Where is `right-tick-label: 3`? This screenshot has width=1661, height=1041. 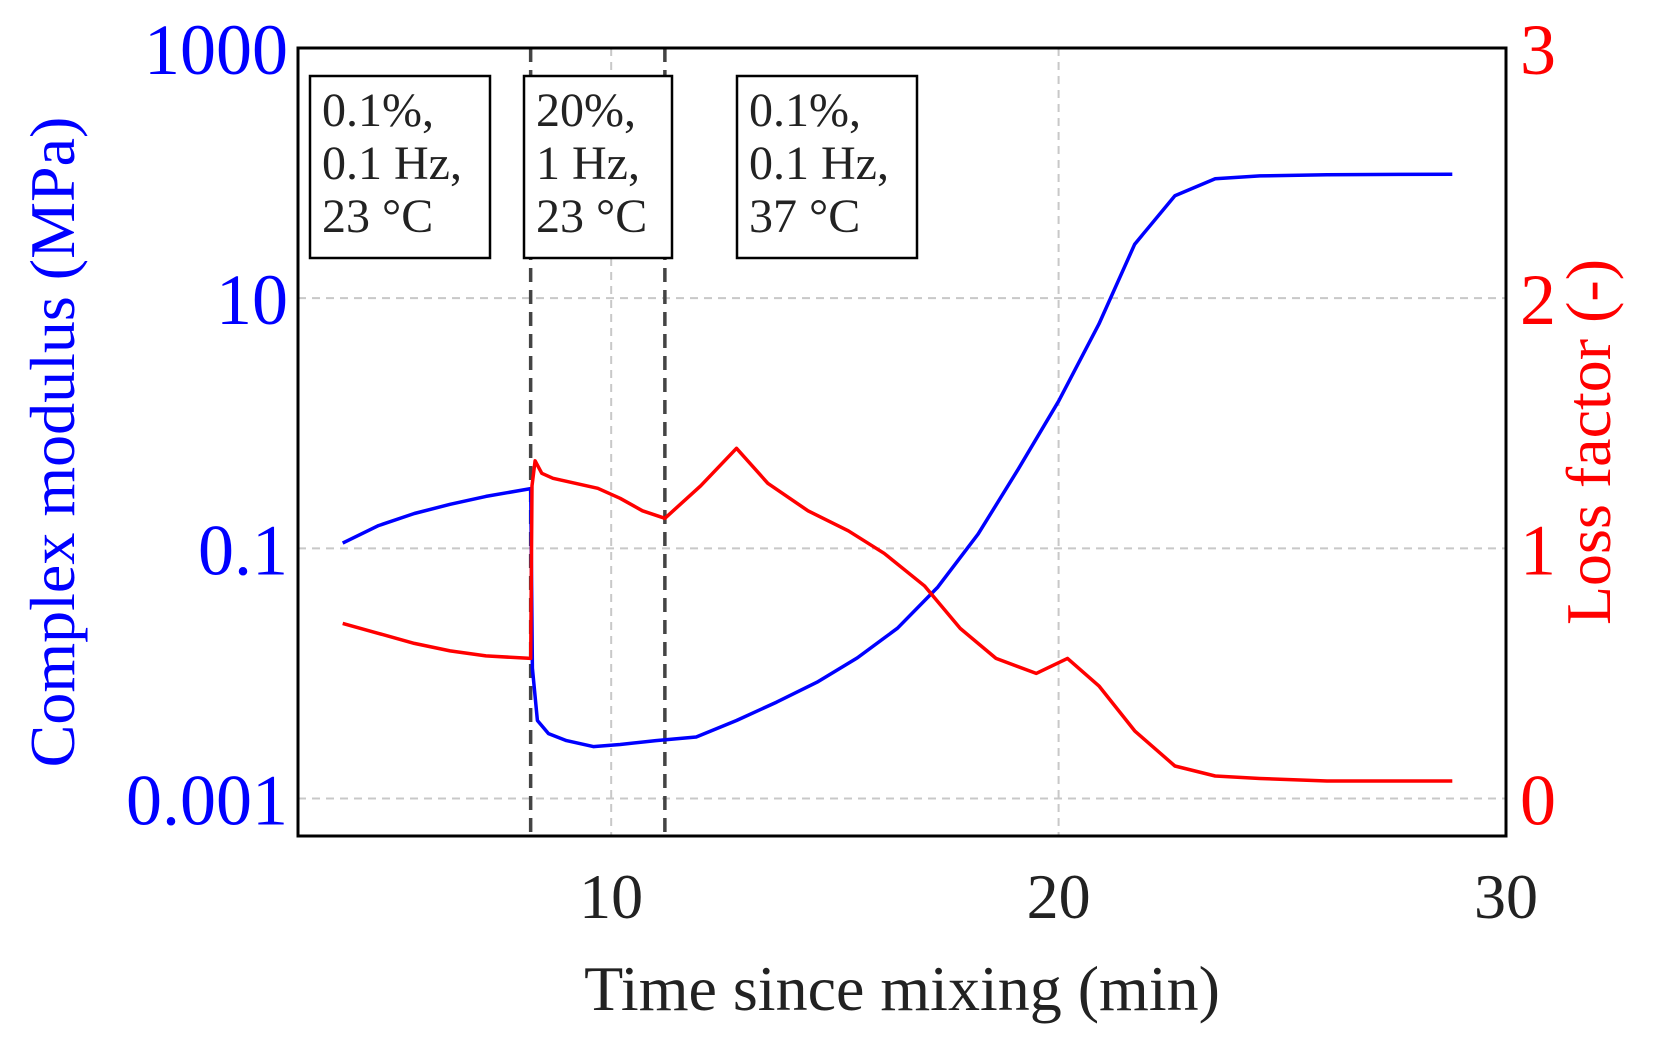 right-tick-label: 3 is located at coordinates (1538, 50).